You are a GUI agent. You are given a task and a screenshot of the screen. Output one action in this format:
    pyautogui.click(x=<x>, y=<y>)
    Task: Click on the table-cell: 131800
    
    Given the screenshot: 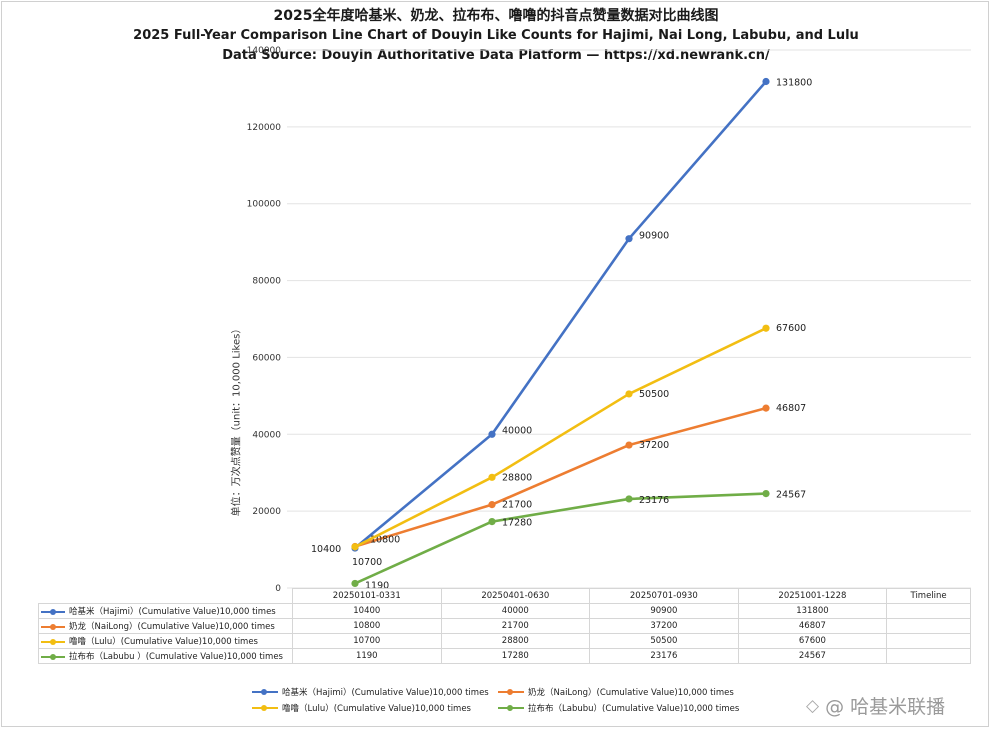 What is the action you would take?
    pyautogui.click(x=812, y=611)
    